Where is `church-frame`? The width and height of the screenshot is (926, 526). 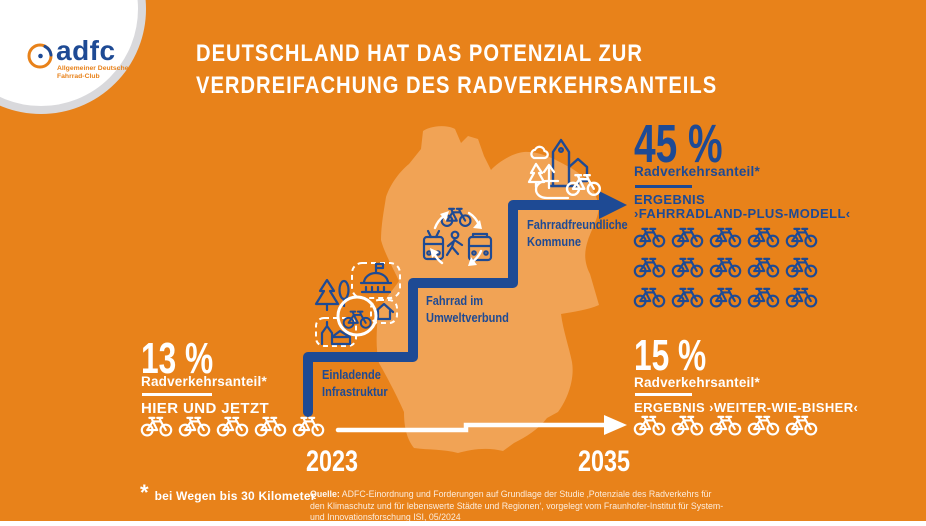
church-frame is located at coordinates (336, 332).